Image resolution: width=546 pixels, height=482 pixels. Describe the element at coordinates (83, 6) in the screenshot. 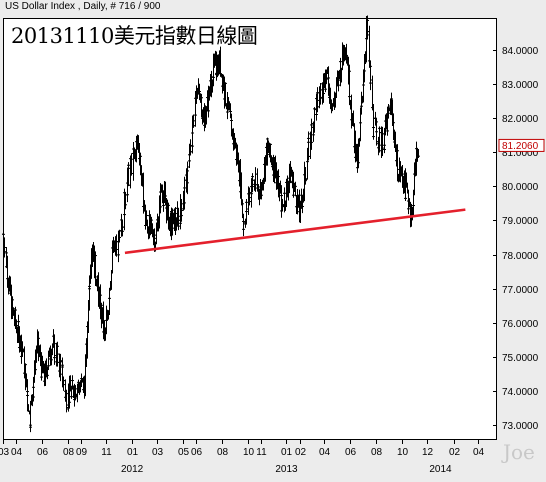

I see `chart-header: US Dollar Index , Daily, # 716 / 900` at that location.